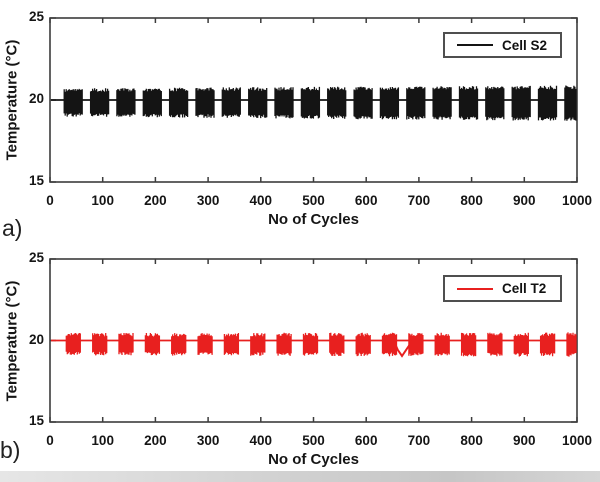 The image size is (600, 482). What do you see at coordinates (313, 459) in the screenshot?
I see `x-axis-label-b: No of Cycles` at bounding box center [313, 459].